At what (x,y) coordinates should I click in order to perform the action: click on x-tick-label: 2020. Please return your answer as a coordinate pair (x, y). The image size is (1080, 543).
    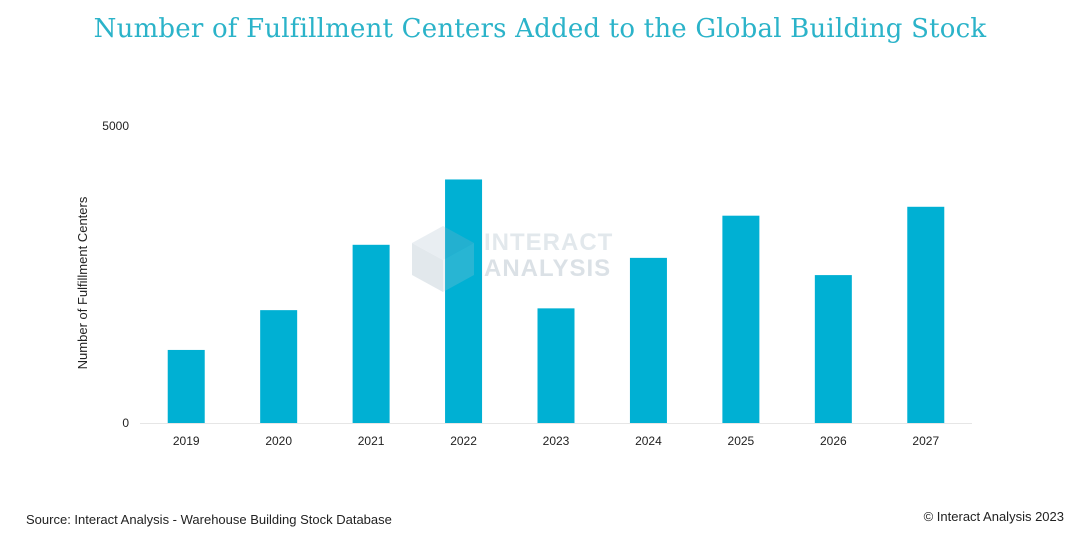
    Looking at the image, I should click on (278, 441).